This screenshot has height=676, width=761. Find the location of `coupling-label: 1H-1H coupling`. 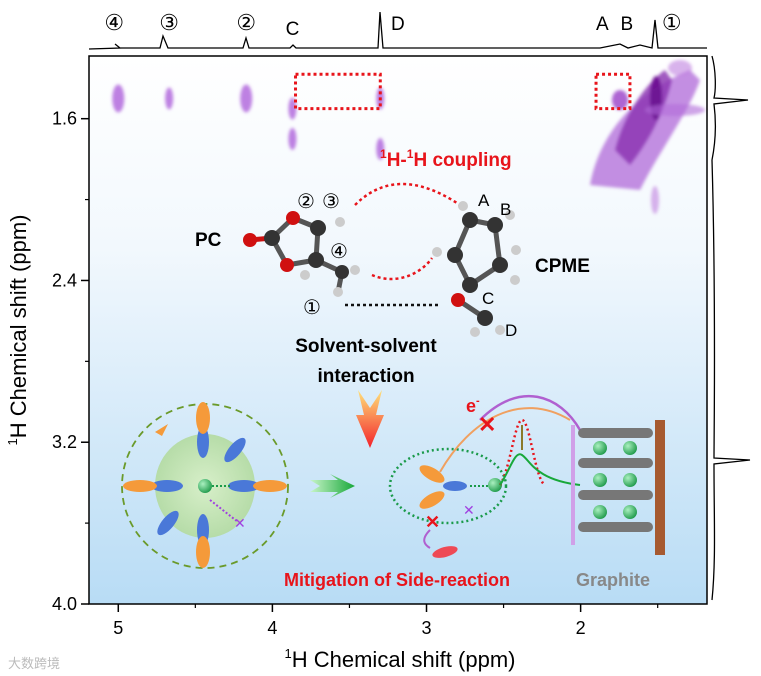

coupling-label: 1H-1H coupling is located at coordinates (446, 159).